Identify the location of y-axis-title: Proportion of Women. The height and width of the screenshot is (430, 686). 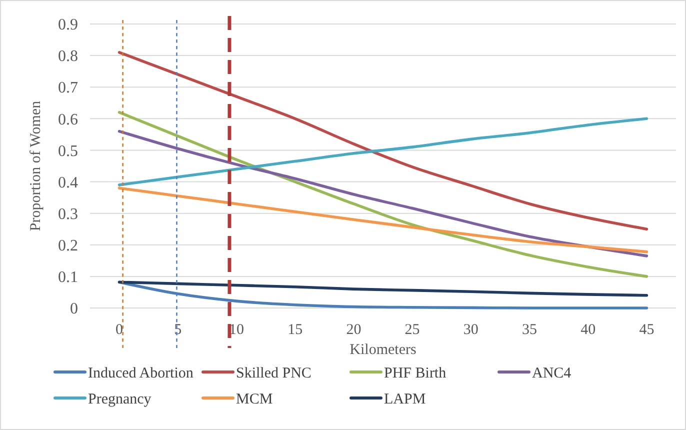
(36, 166).